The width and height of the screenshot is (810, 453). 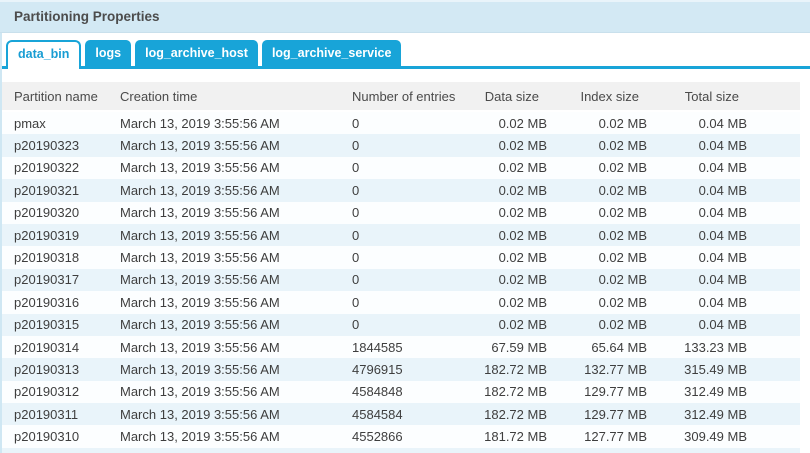 What do you see at coordinates (405, 16) in the screenshot?
I see `panel-title: Partitioning Properties` at bounding box center [405, 16].